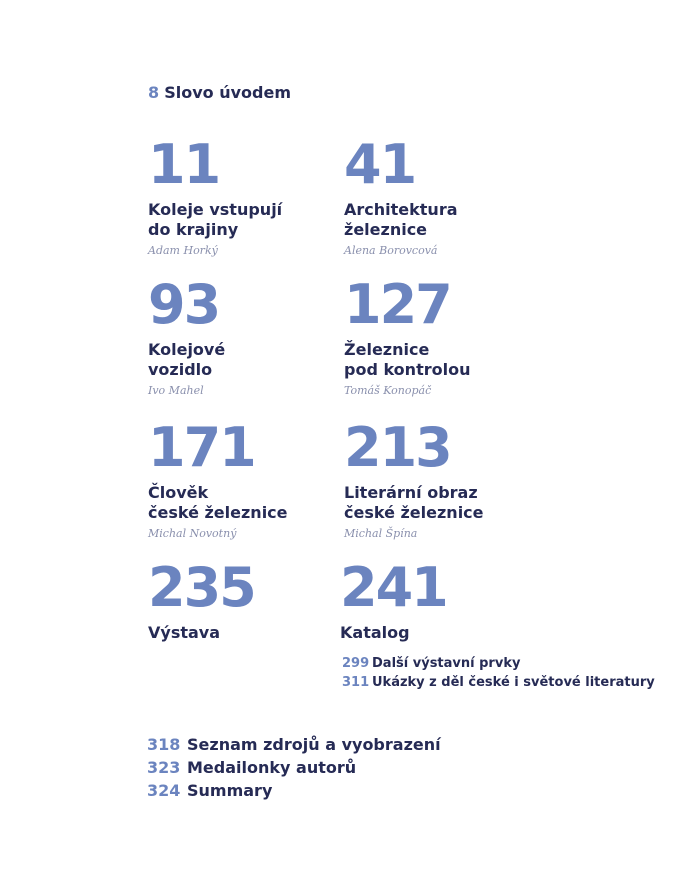  I want to click on chapter-title: Katalog, so click(393, 633).